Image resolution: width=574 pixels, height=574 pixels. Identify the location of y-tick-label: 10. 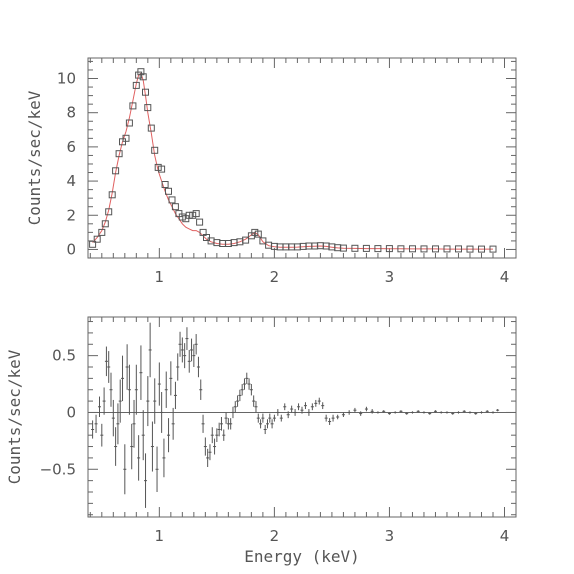
(66, 79).